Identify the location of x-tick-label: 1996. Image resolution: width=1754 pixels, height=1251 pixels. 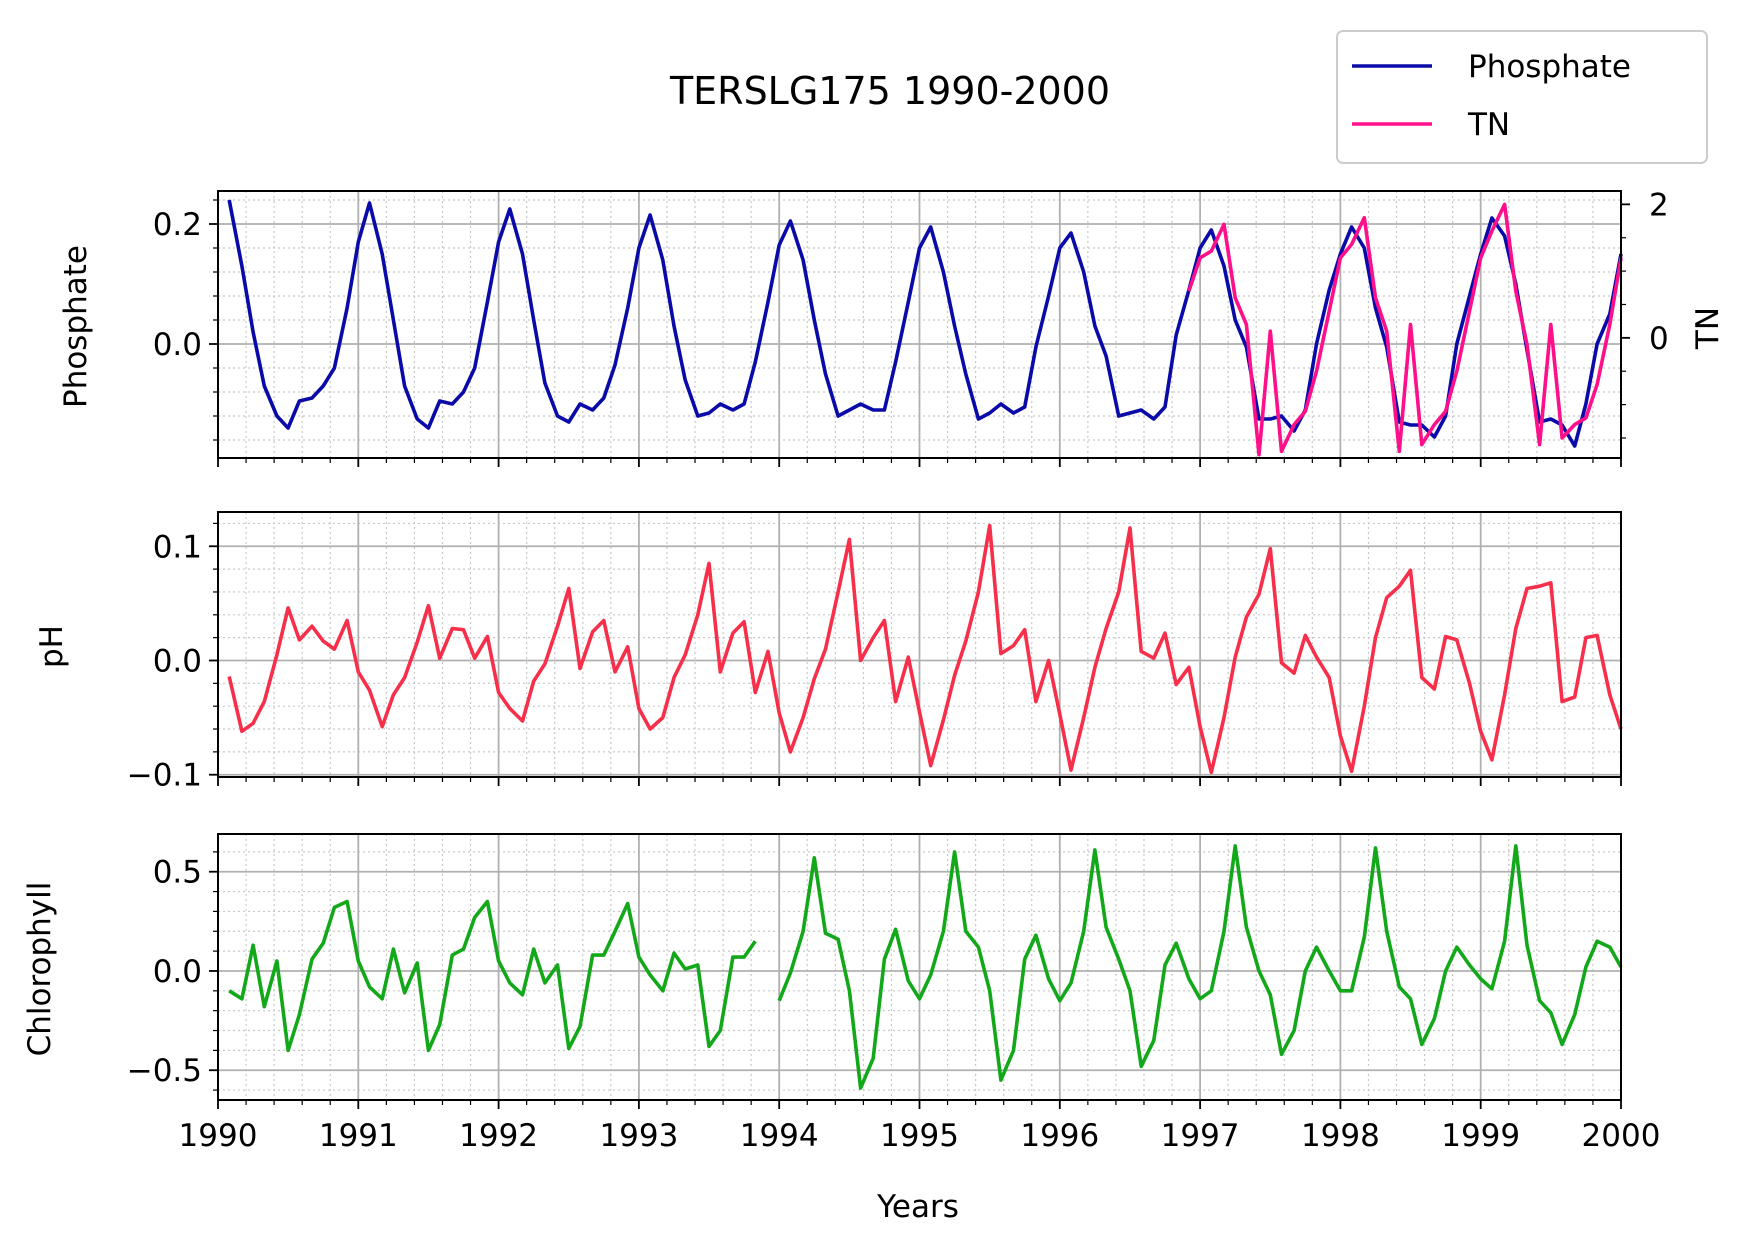
(1059, 1136).